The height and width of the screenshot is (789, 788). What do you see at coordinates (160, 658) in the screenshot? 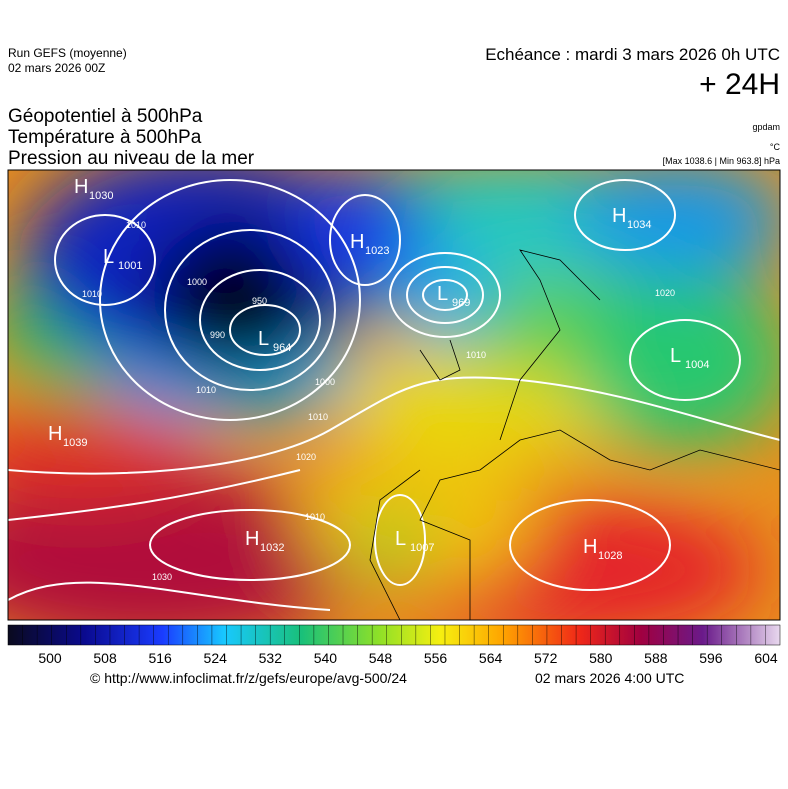
I see `colorbar-label: 516` at bounding box center [160, 658].